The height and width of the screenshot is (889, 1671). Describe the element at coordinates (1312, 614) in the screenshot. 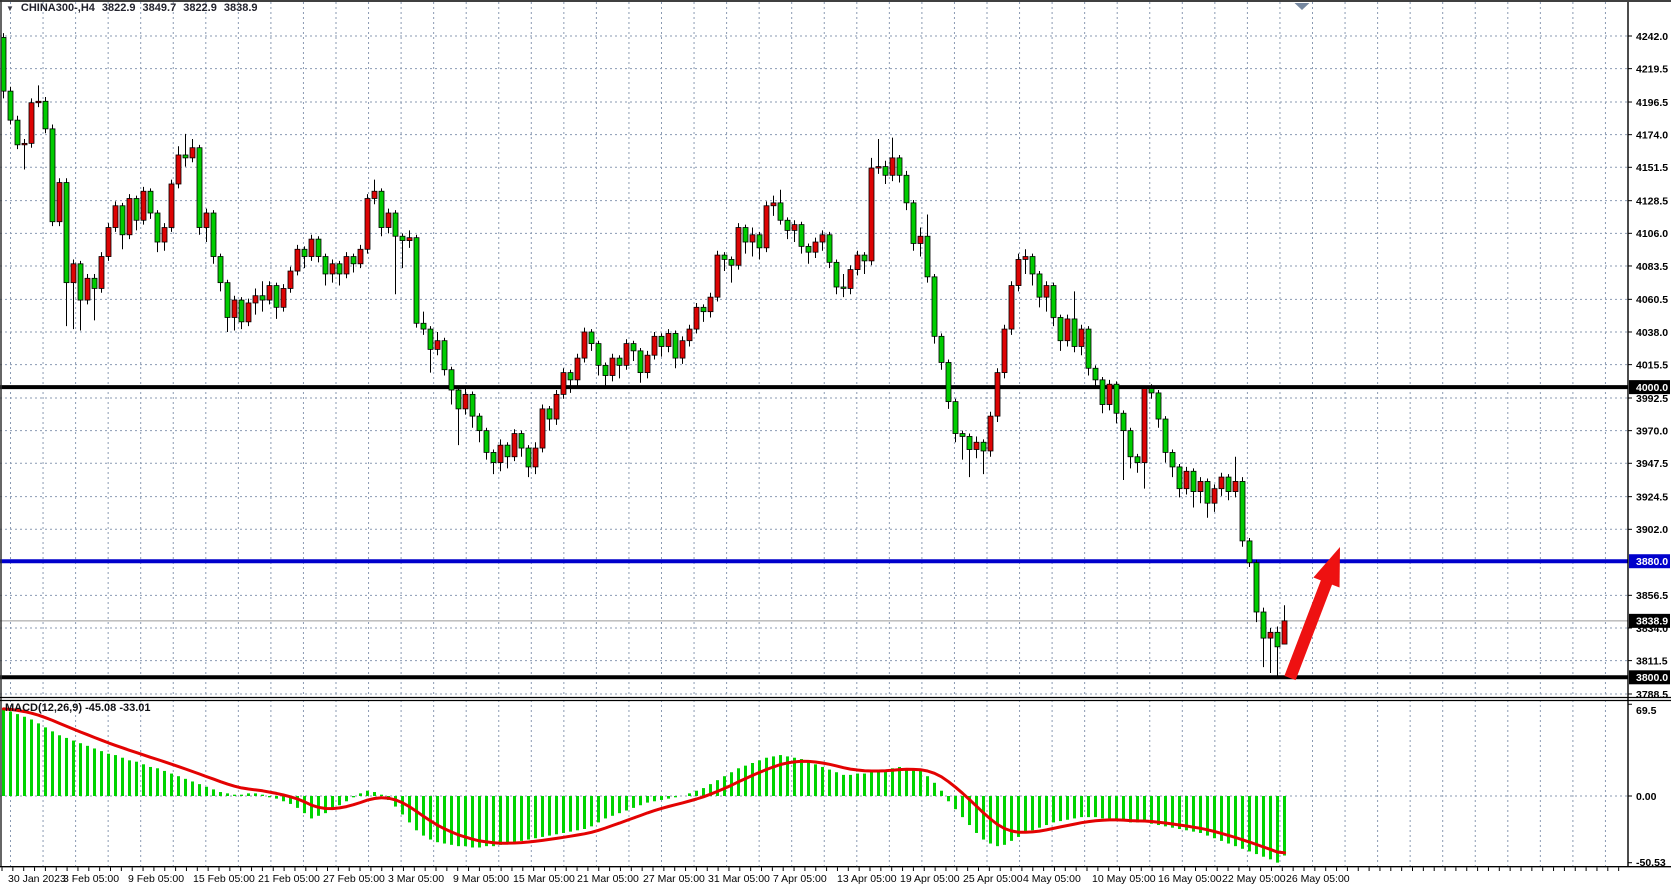

I see `arrow-annotation` at that location.